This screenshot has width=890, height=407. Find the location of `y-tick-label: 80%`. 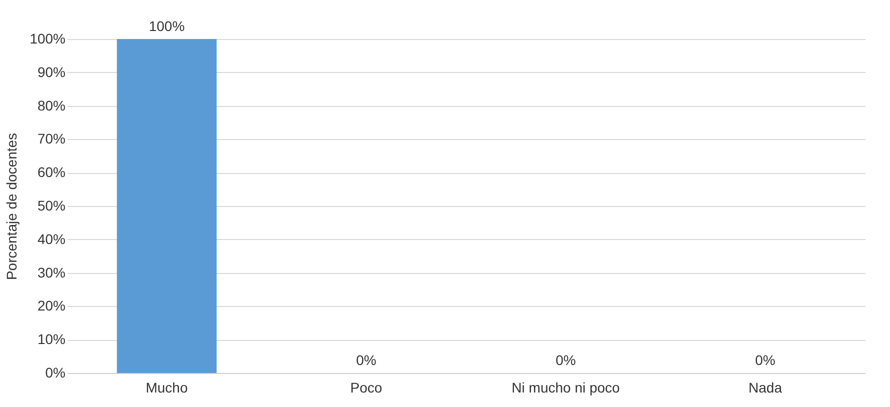

y-tick-label: 80% is located at coordinates (51, 105).